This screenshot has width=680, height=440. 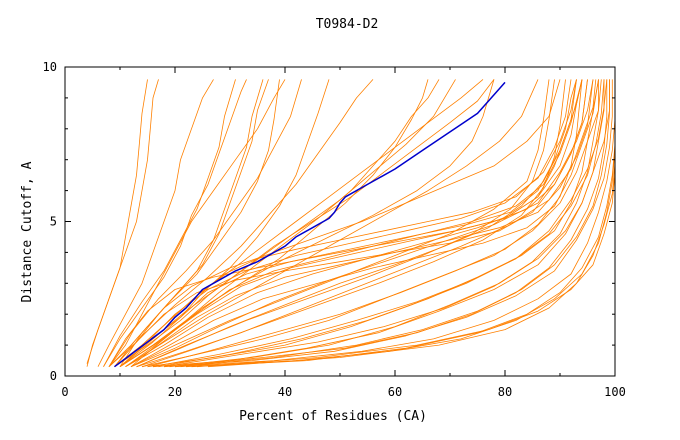 What do you see at coordinates (50, 67) in the screenshot?
I see `y-tick-label: 10` at bounding box center [50, 67].